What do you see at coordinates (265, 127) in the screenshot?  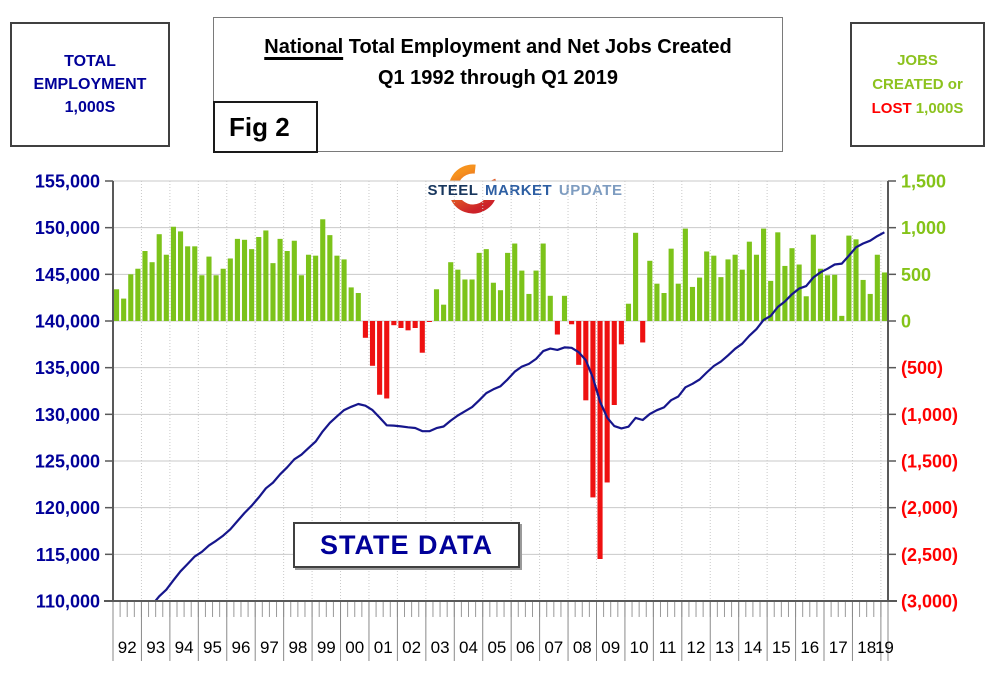 I see `figure-number-box: Fig 2` at bounding box center [265, 127].